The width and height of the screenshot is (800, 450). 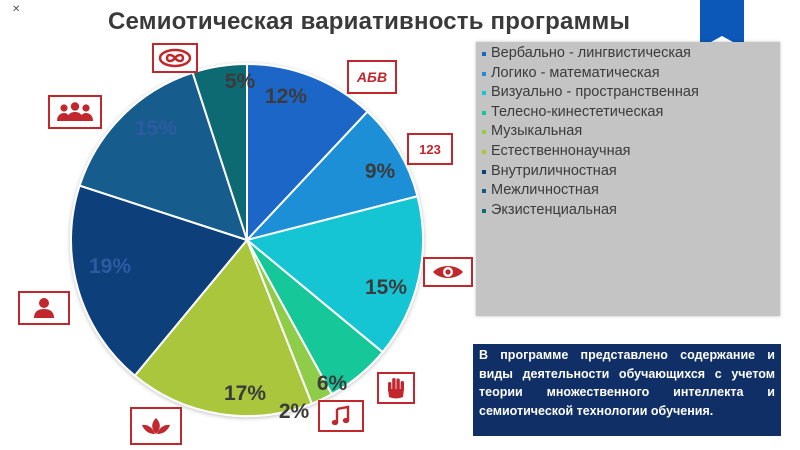 What do you see at coordinates (341, 416) in the screenshot?
I see `music-note-icon` at bounding box center [341, 416].